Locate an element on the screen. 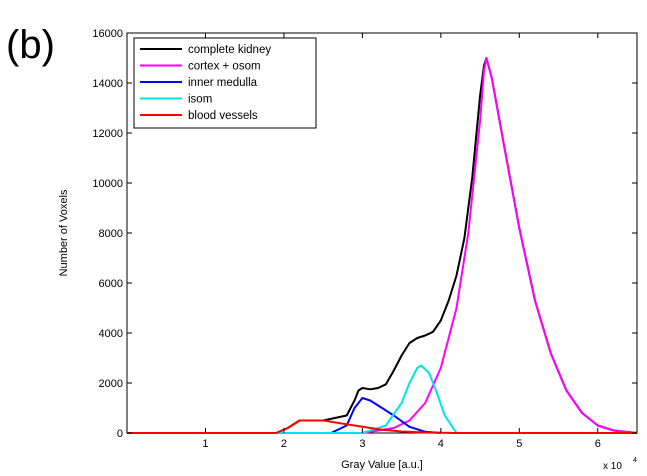  legend-entry: cortex + osom is located at coordinates (224, 67).